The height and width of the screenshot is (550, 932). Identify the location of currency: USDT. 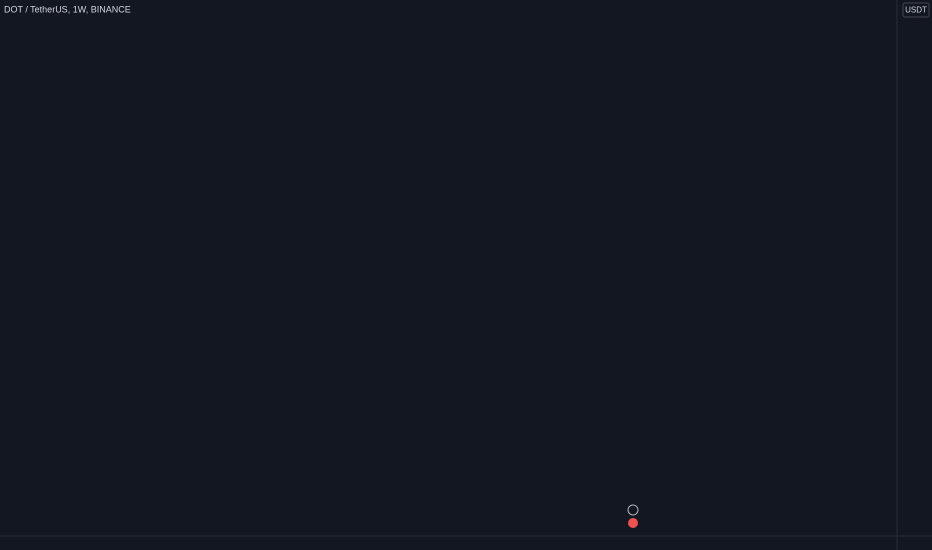
(916, 10).